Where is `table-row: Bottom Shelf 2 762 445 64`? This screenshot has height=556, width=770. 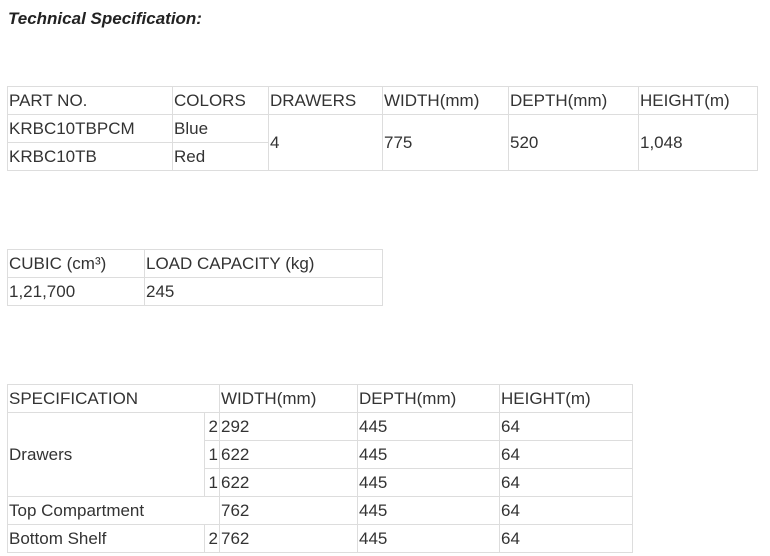
table-row: Bottom Shelf 2 762 445 64 is located at coordinates (320, 538).